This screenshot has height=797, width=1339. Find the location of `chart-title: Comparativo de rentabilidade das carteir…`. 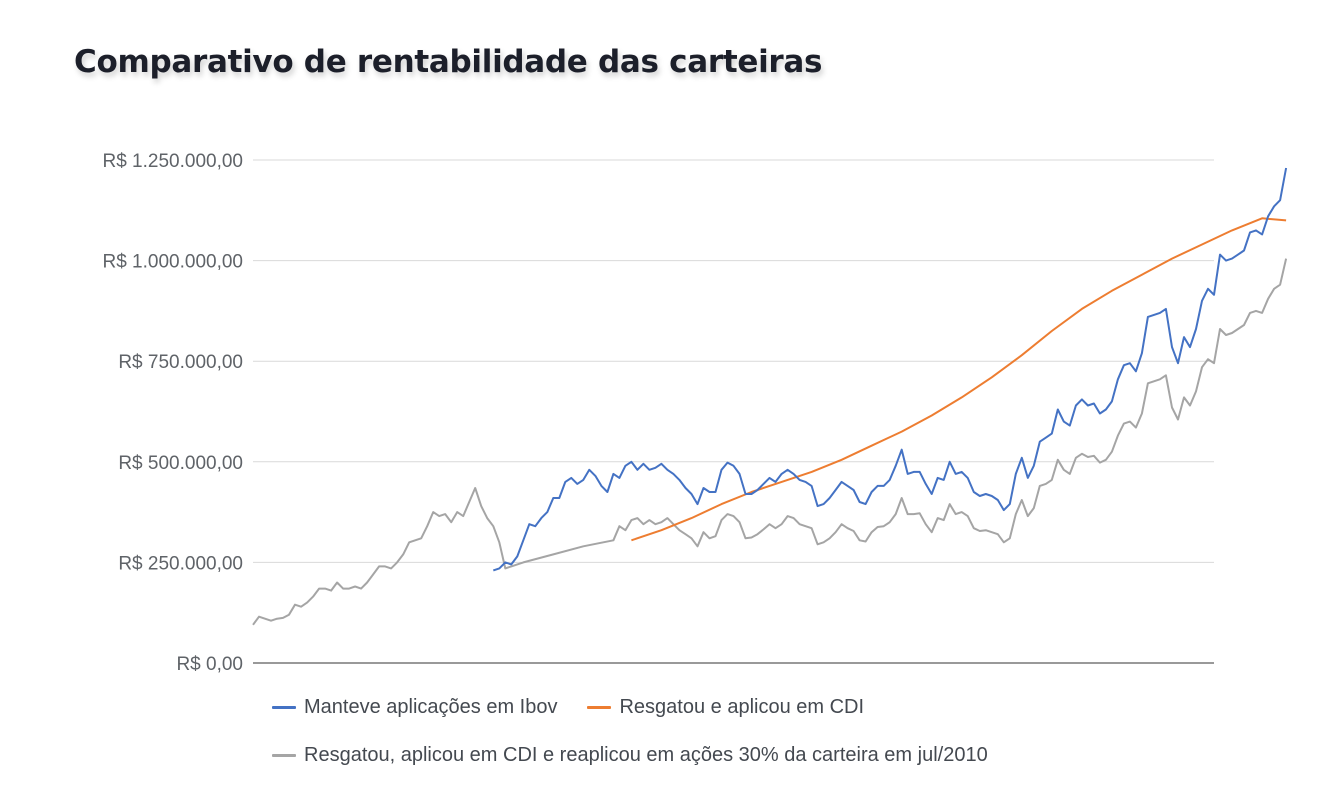

chart-title: Comparativo de rentabilidade das carteir… is located at coordinates (448, 62).